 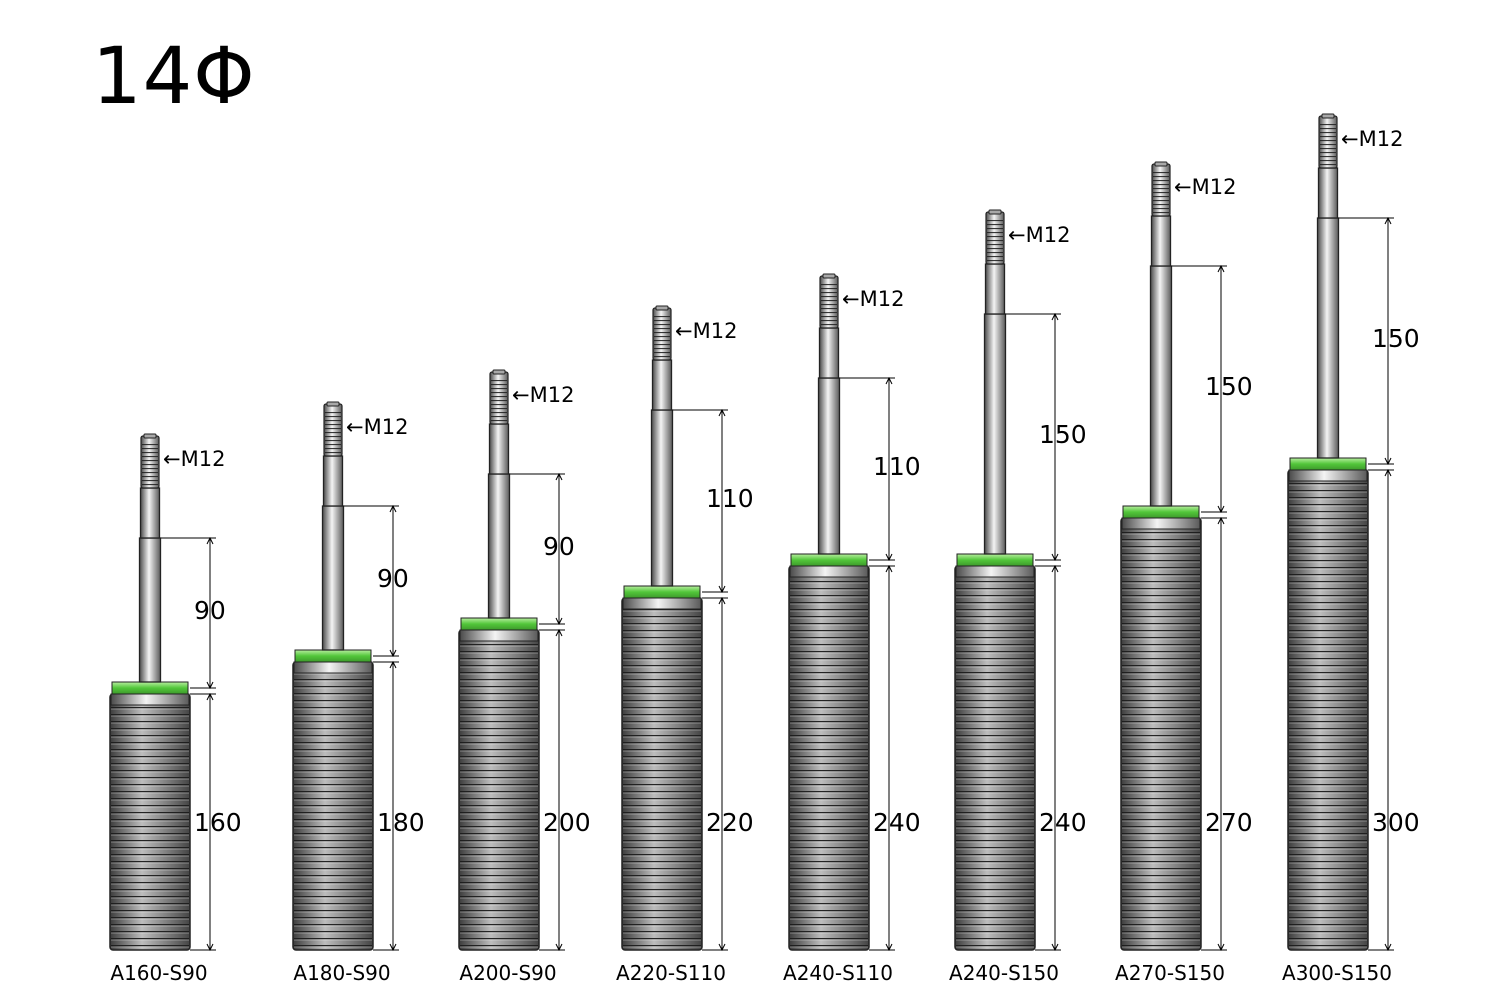 I want to click on model-label: A300-S150, so click(x=1337, y=973).